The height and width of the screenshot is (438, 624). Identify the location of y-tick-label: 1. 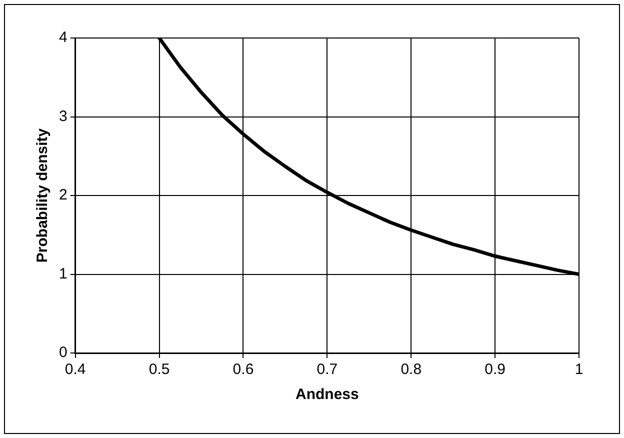
(63, 273).